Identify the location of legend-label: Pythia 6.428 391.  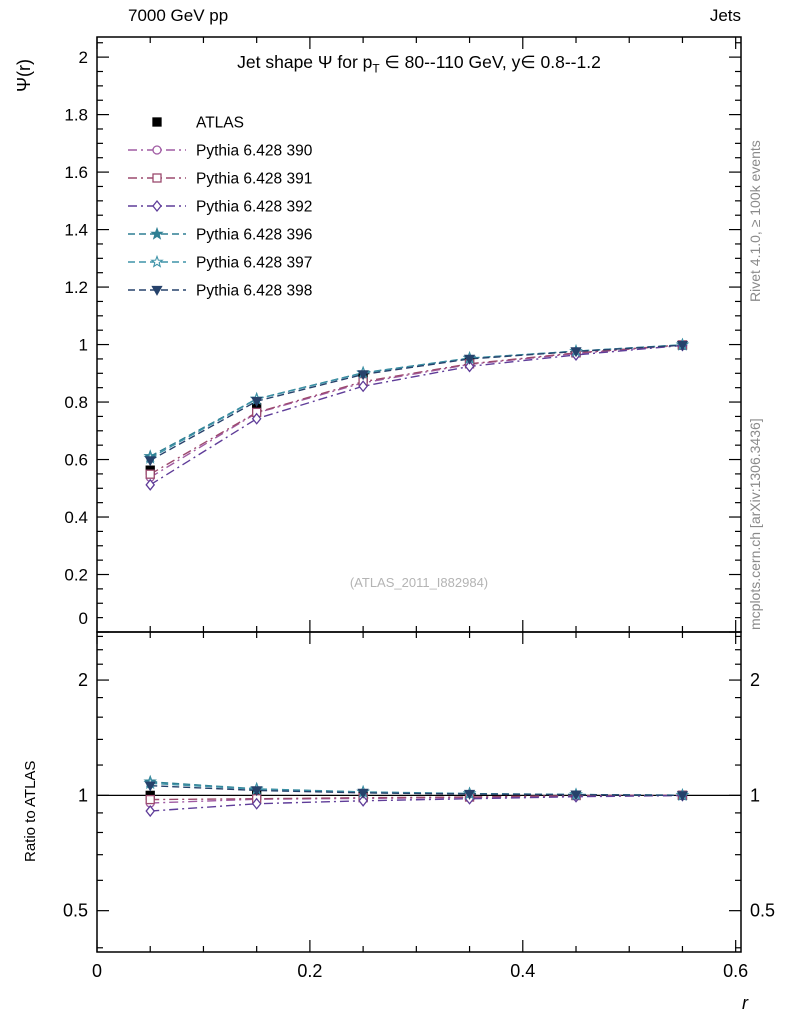
(254, 179).